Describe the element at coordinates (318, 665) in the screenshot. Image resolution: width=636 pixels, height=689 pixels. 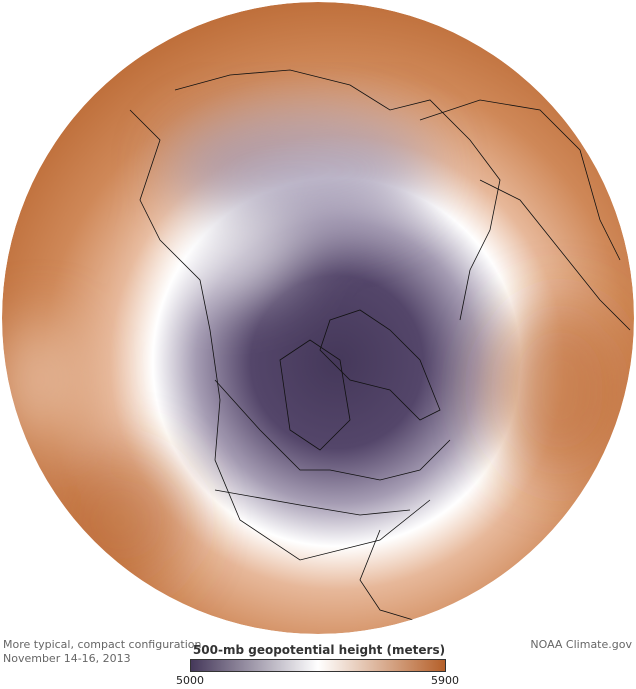
I see `colorbar` at that location.